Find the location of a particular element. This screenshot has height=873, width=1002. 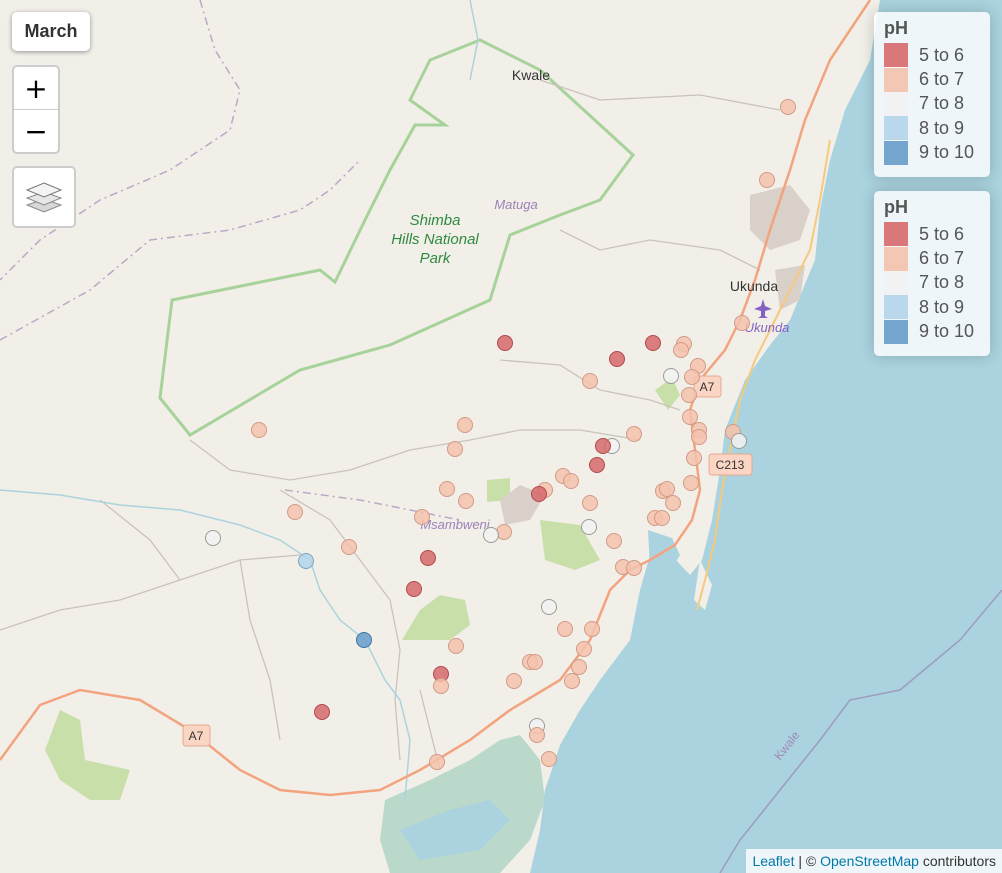

zoom-out-button: − is located at coordinates (36, 131).